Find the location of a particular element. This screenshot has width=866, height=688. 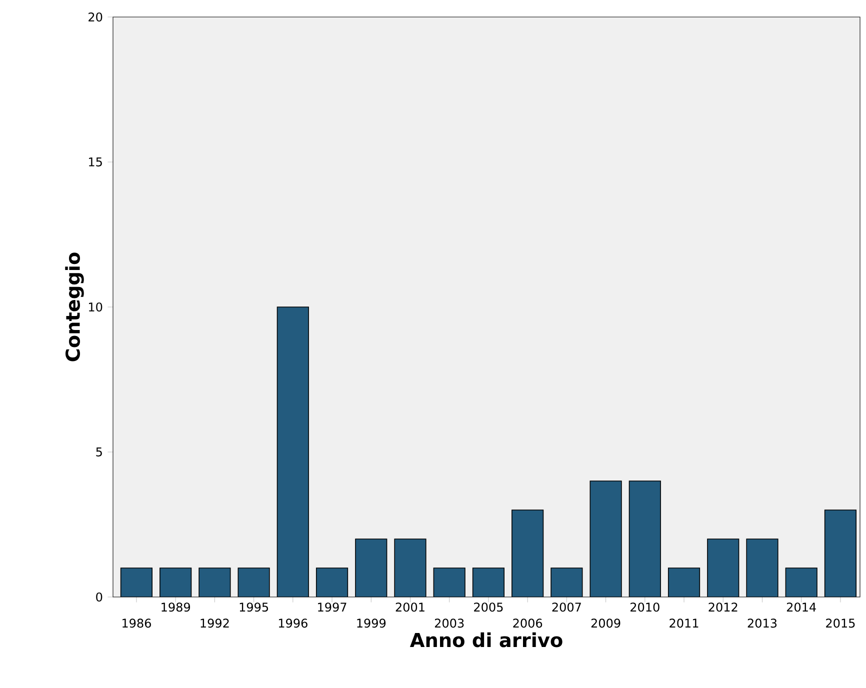

x-tick-label: 2007 is located at coordinates (566, 607).